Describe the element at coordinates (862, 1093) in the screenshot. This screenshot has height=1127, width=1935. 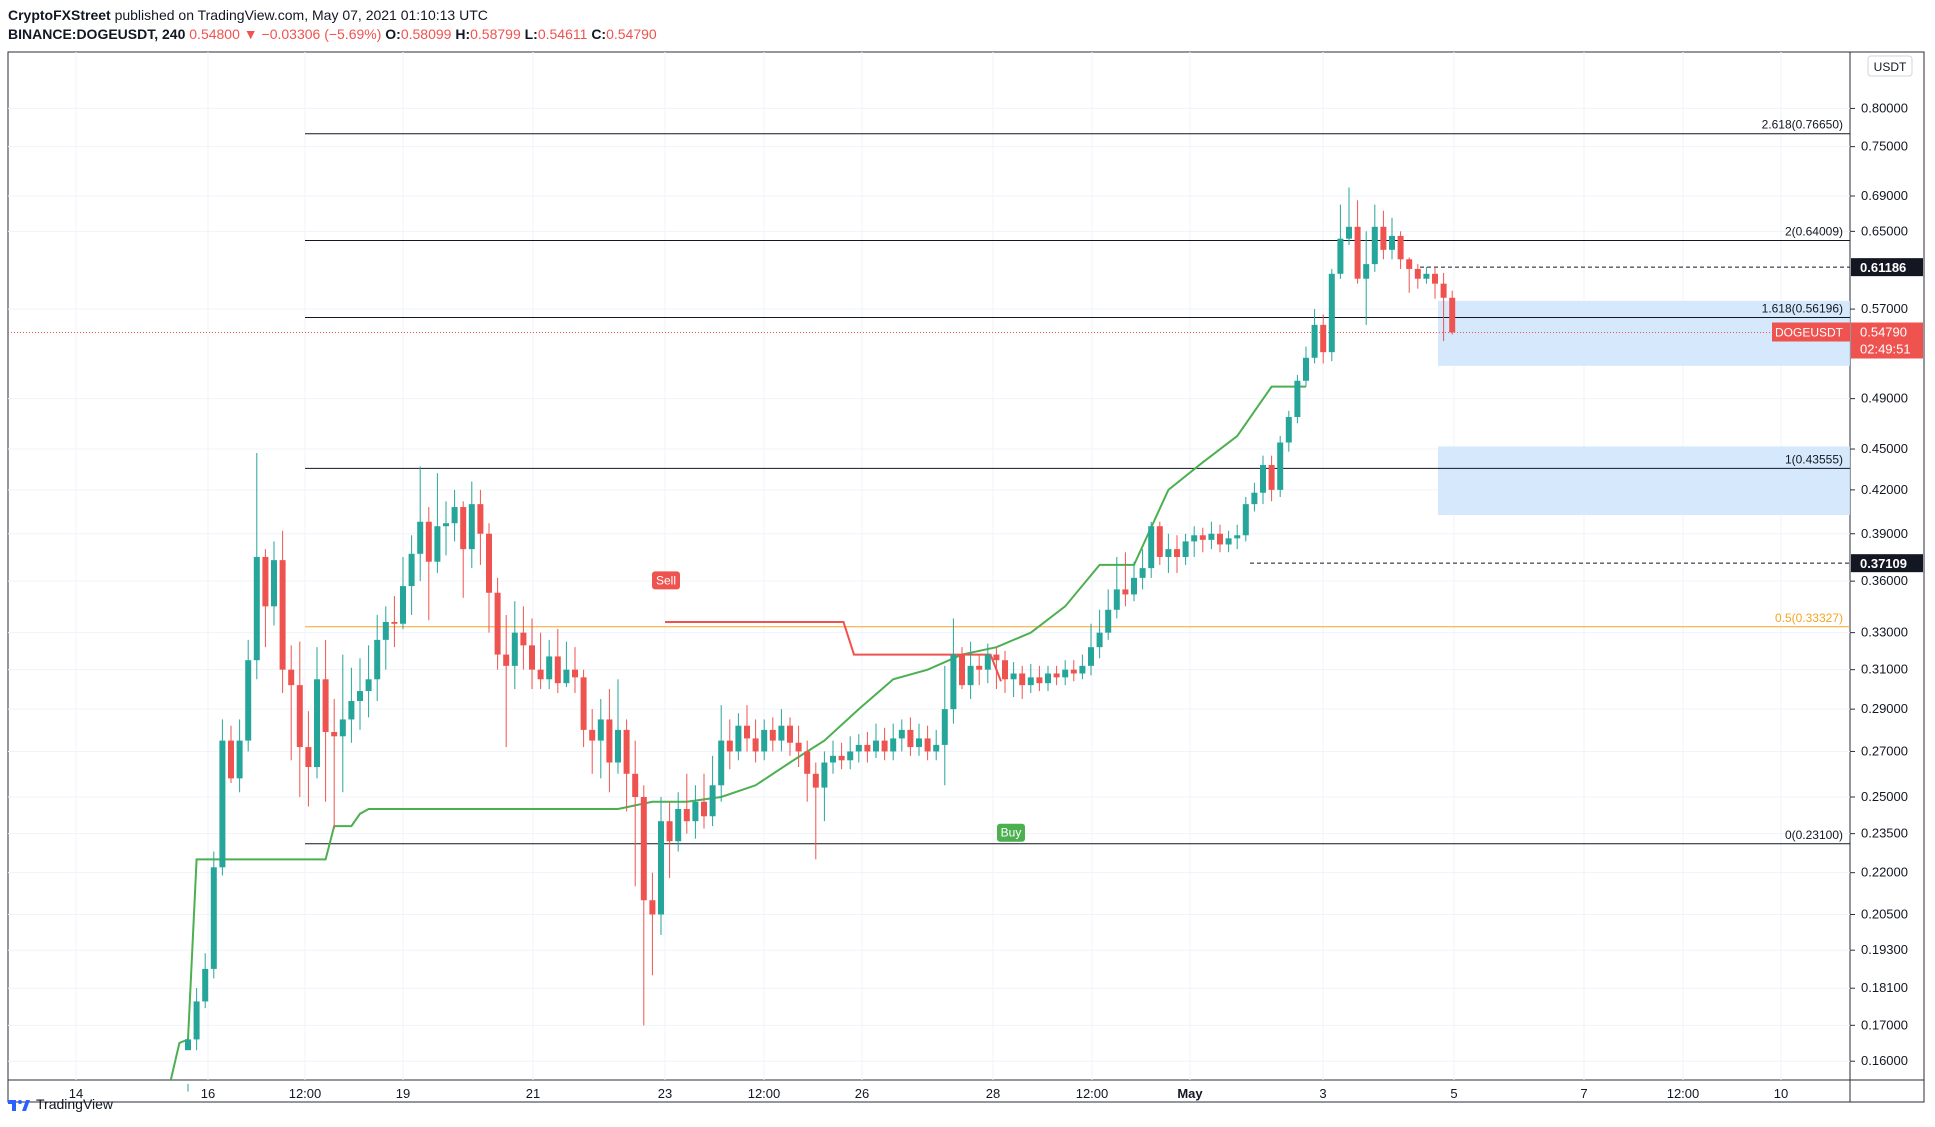
I see `x-tick-label: 26` at that location.